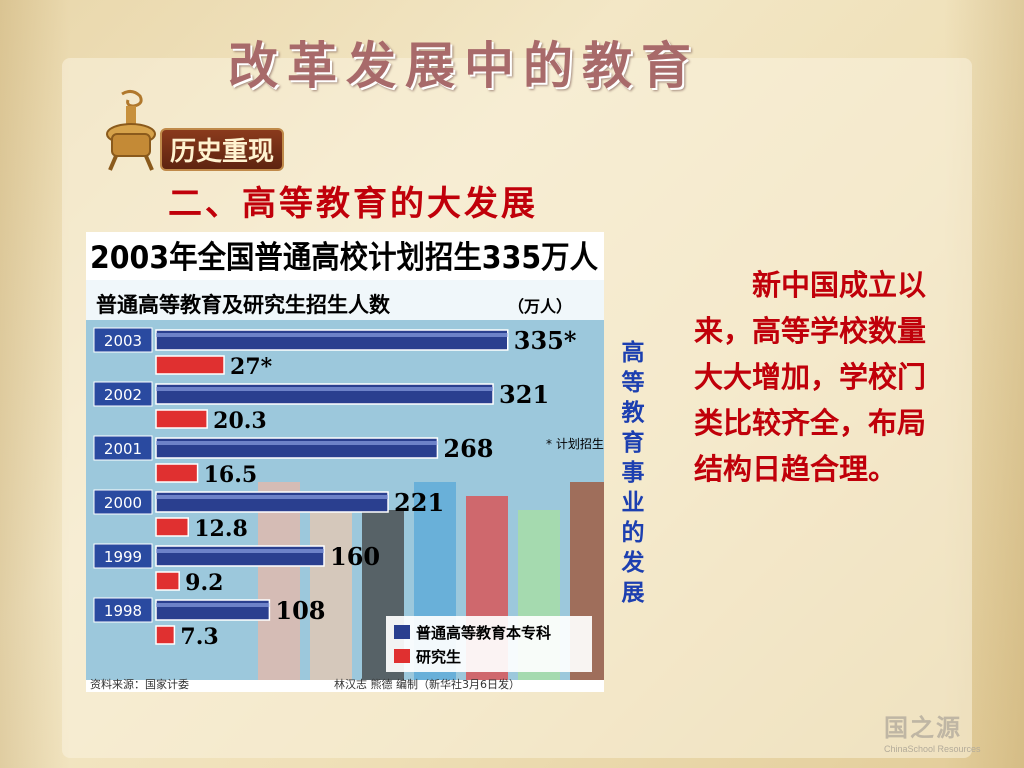 The width and height of the screenshot is (1024, 768). I want to click on section-subtitle: 二、高等教育的大发展, so click(353, 204).